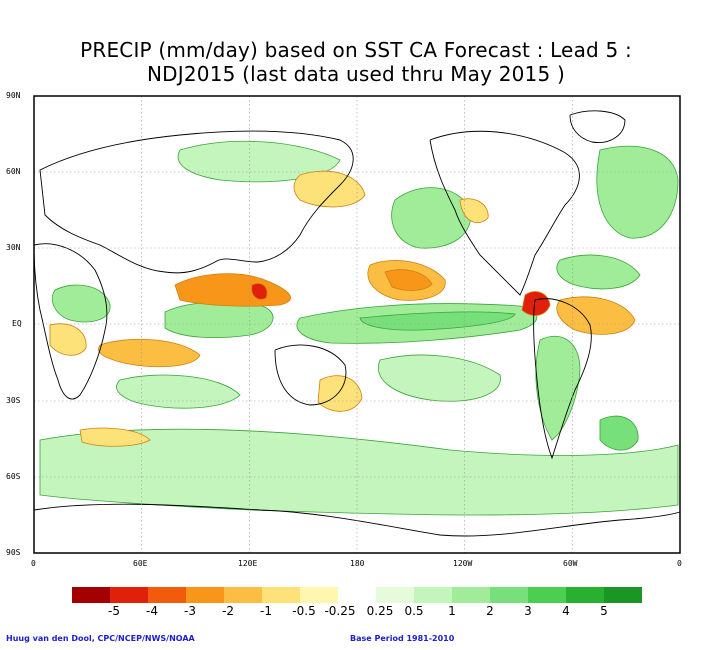 The height and width of the screenshot is (650, 712). What do you see at coordinates (340, 611) in the screenshot?
I see `colorbar-label: -0.25` at bounding box center [340, 611].